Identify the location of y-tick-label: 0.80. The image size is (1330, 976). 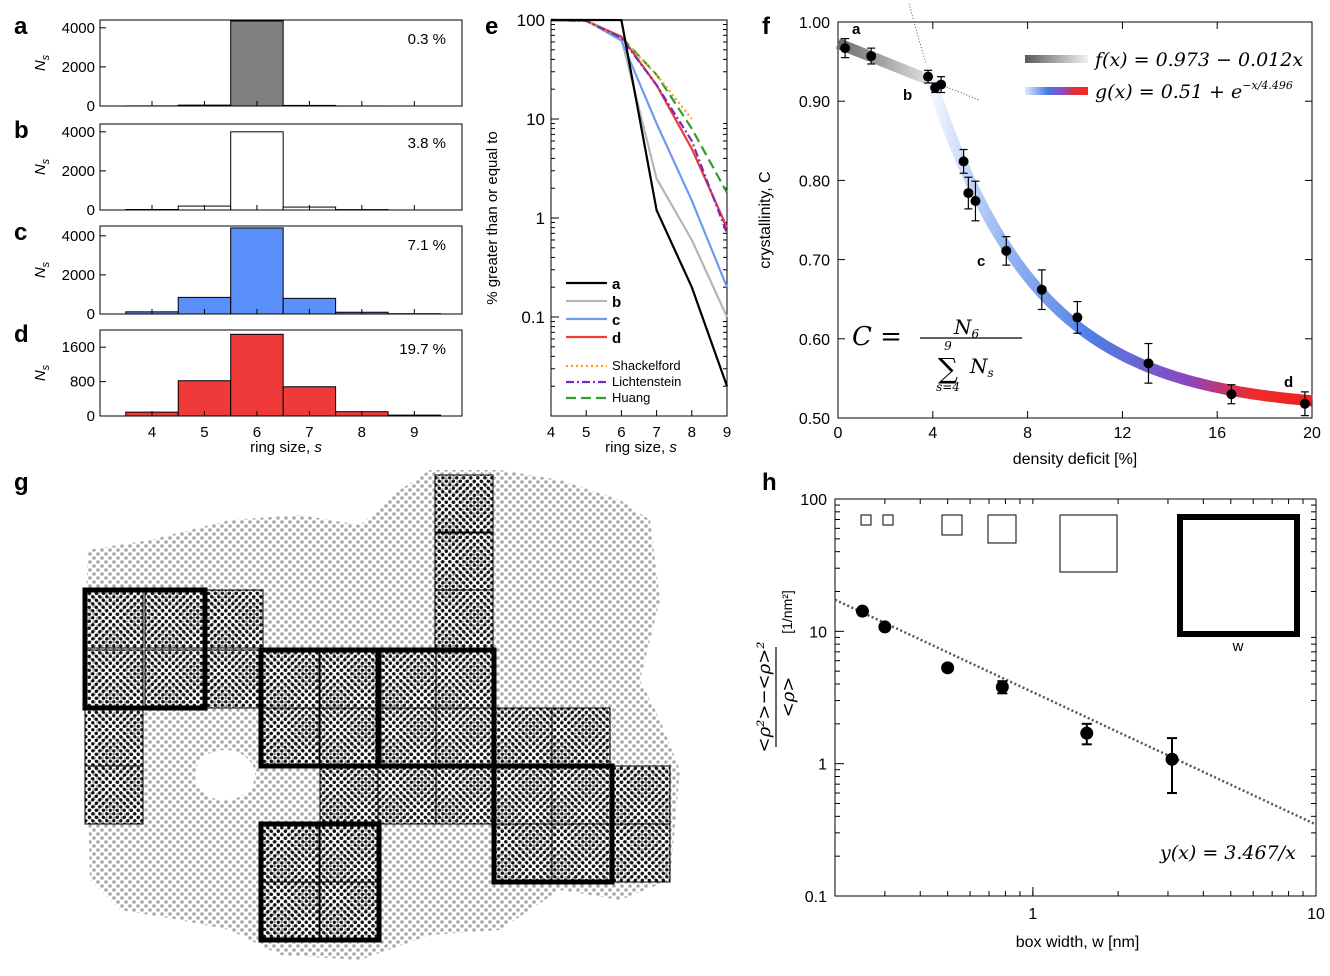
(814, 181).